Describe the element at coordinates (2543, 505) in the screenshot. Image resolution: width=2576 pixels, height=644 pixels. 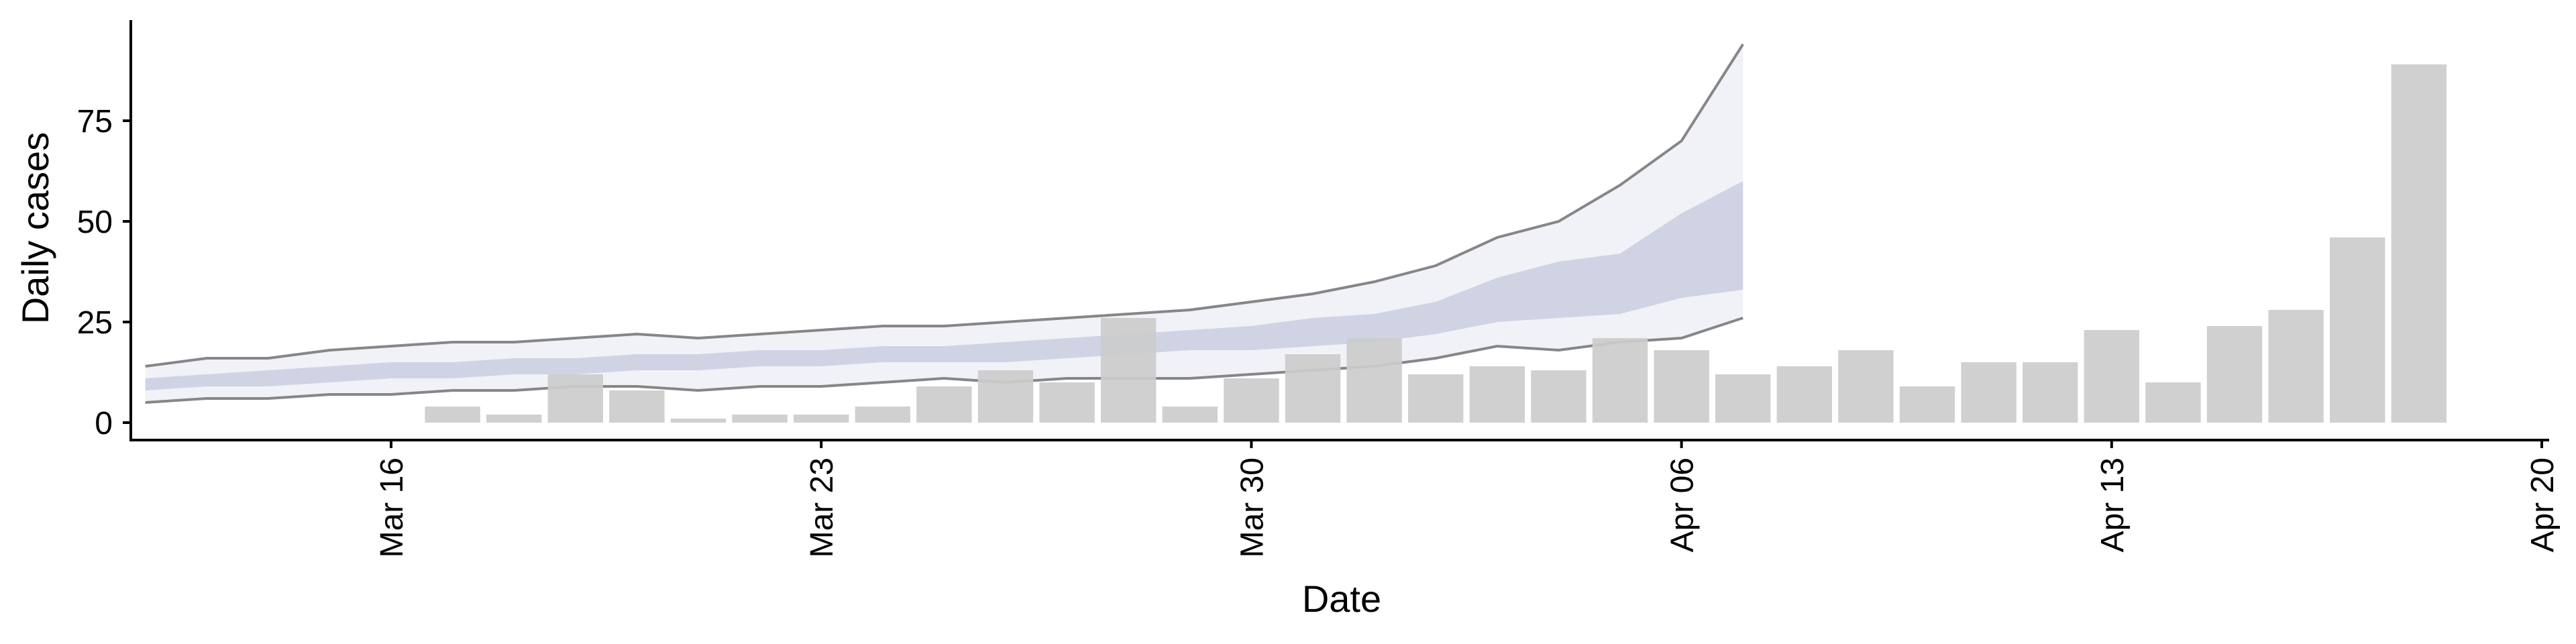
I see `x-tick-label: Apr 20` at that location.